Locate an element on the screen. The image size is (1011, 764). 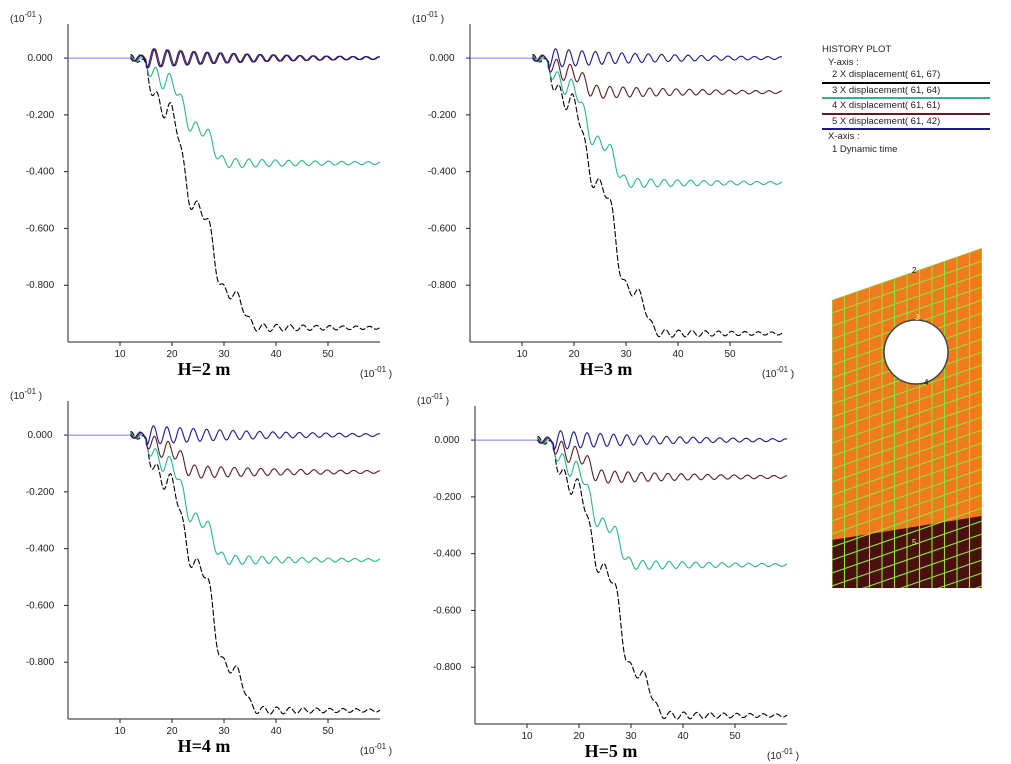
chart-caption: H=2 m is located at coordinates (204, 369).